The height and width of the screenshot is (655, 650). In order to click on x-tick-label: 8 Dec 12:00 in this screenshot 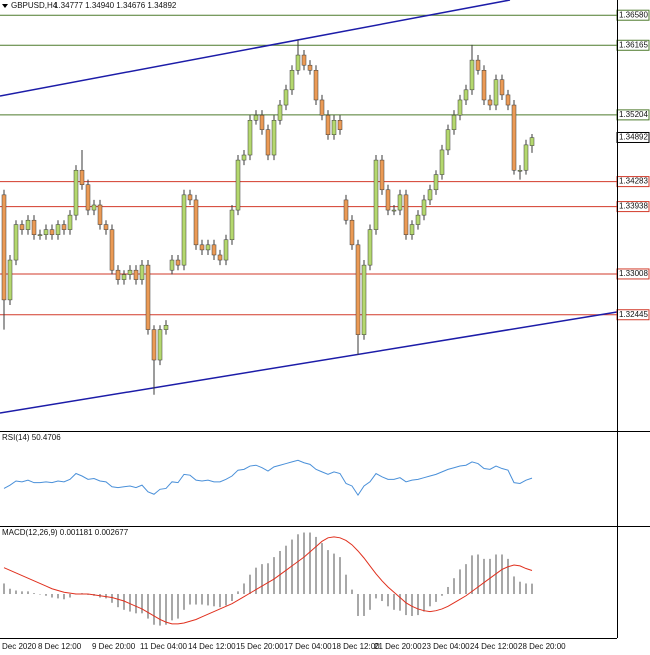, I will do `click(60, 646)`.